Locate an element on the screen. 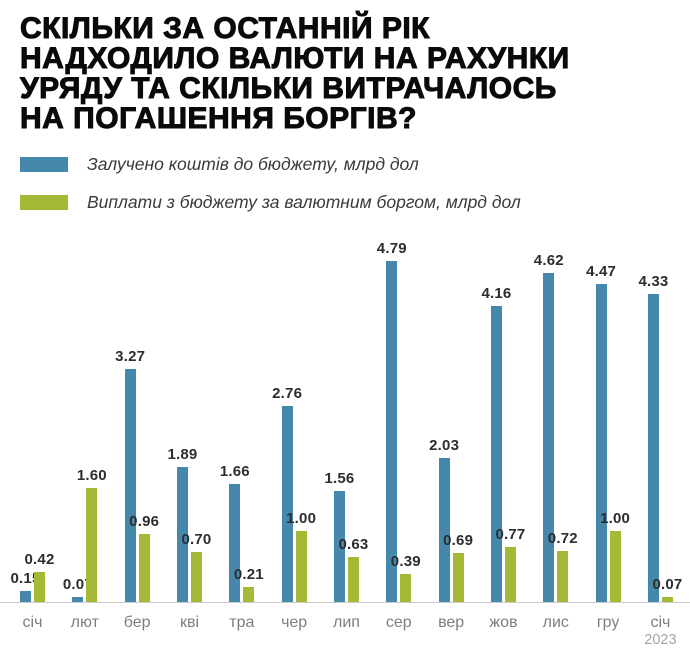 This screenshot has width=690, height=652. bar-inflows-13: 4.33 is located at coordinates (653, 437).